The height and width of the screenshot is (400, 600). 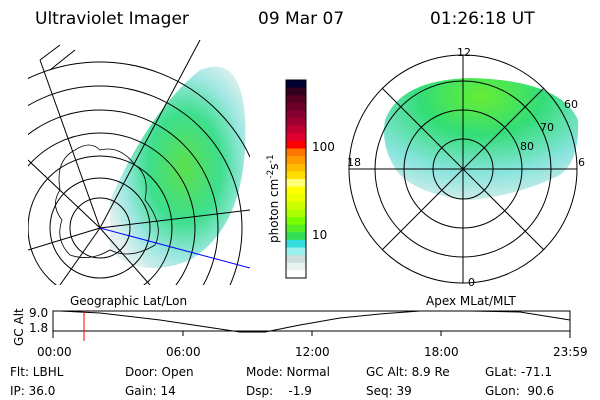 What do you see at coordinates (389, 391) in the screenshot?
I see `seq-info: Seq: 39` at bounding box center [389, 391].